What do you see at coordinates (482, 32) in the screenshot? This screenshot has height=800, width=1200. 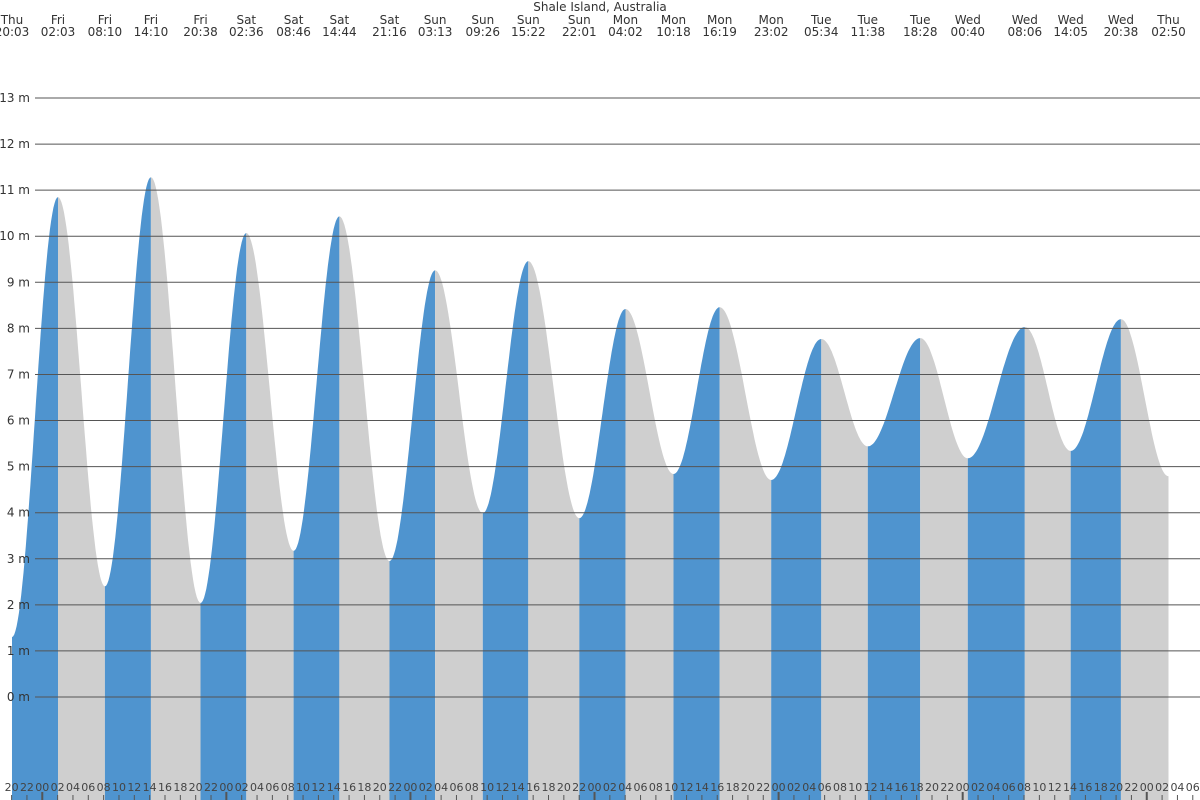 I see `extreme-time: 09:26` at bounding box center [482, 32].